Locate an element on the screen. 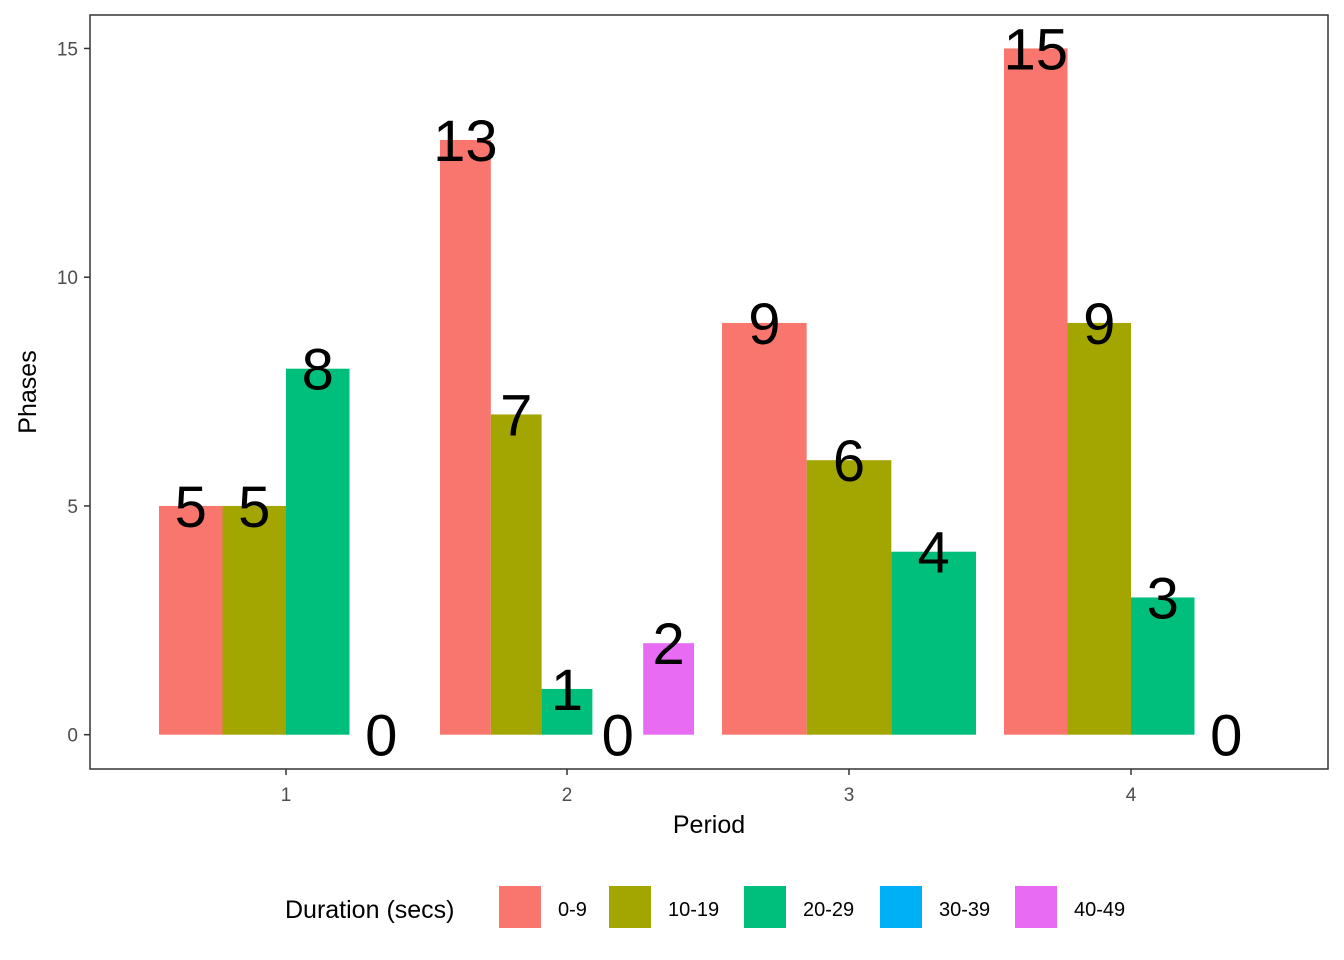  data-label-period-3-10-19: 6 is located at coordinates (849, 461).